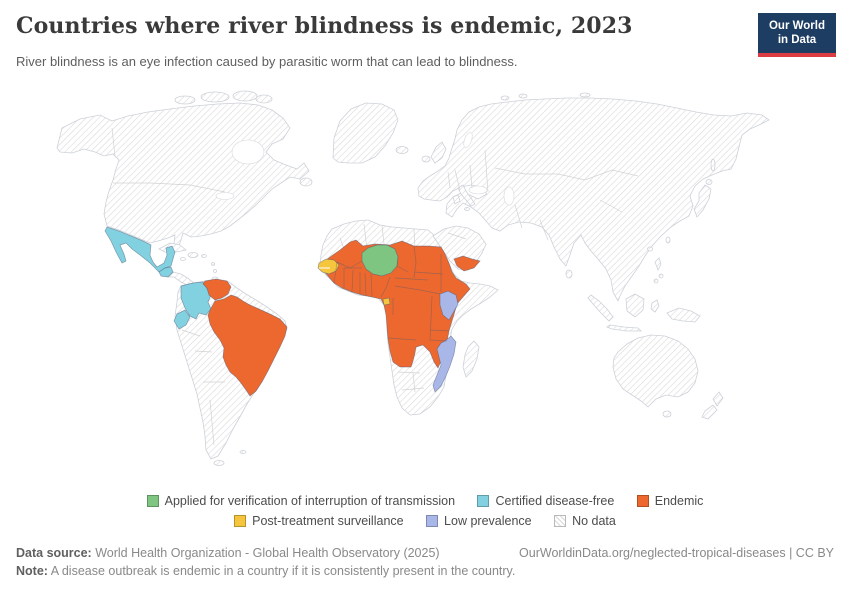 The height and width of the screenshot is (600, 850). Describe the element at coordinates (488, 521) in the screenshot. I see `legend-label: Low prevalence` at that location.